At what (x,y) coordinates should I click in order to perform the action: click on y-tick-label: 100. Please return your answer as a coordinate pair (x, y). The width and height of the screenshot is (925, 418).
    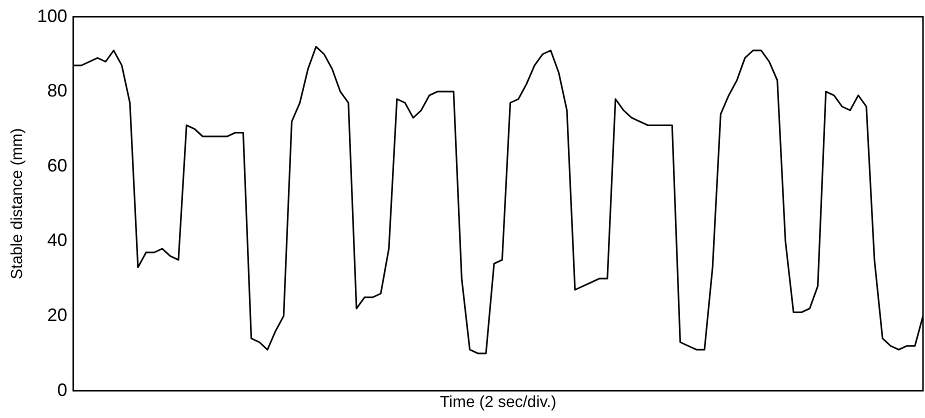
    Looking at the image, I should click on (52, 16).